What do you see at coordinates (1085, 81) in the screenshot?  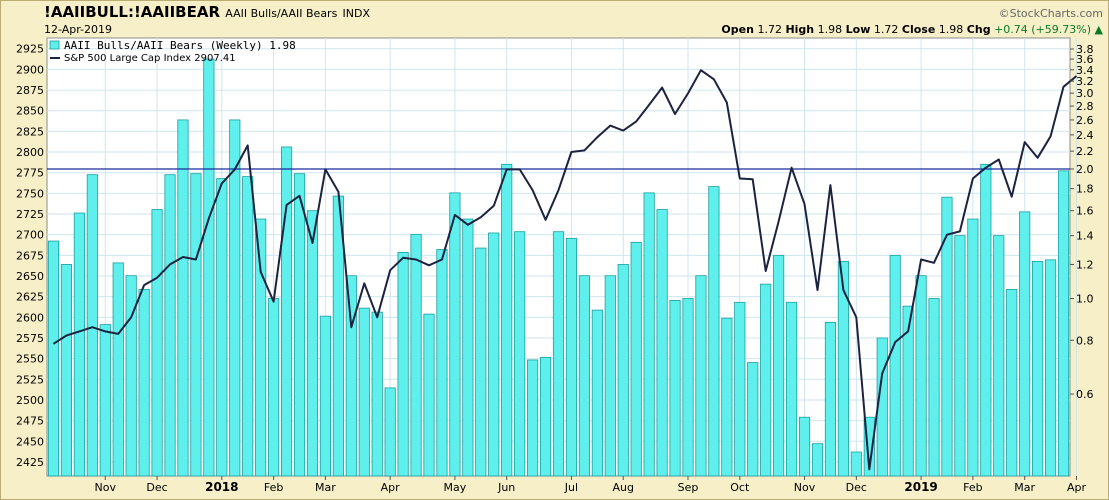 I see `right-axis-tick-label: 3.2` at bounding box center [1085, 81].